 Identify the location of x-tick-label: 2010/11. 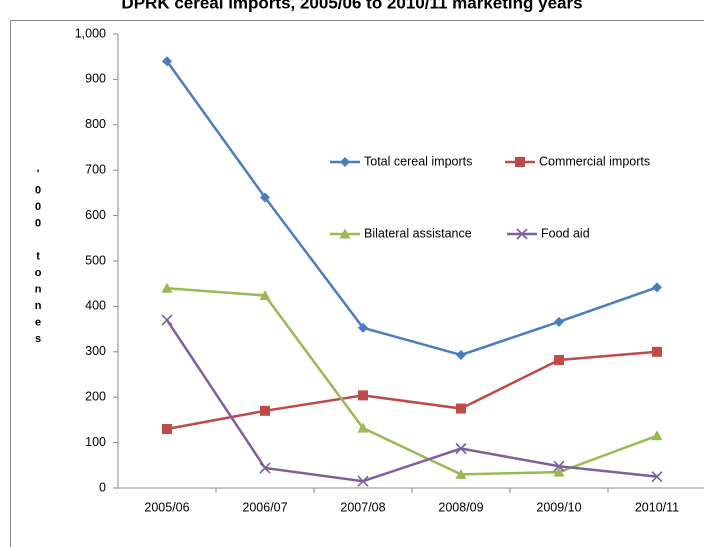
(657, 507).